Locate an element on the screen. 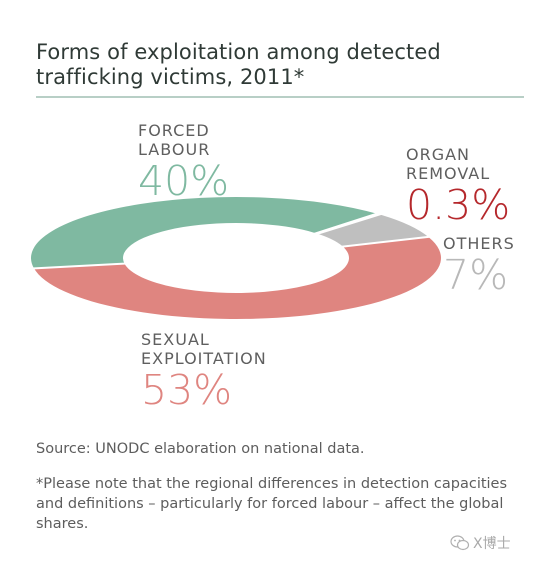  wechat-icon is located at coordinates (460, 543).